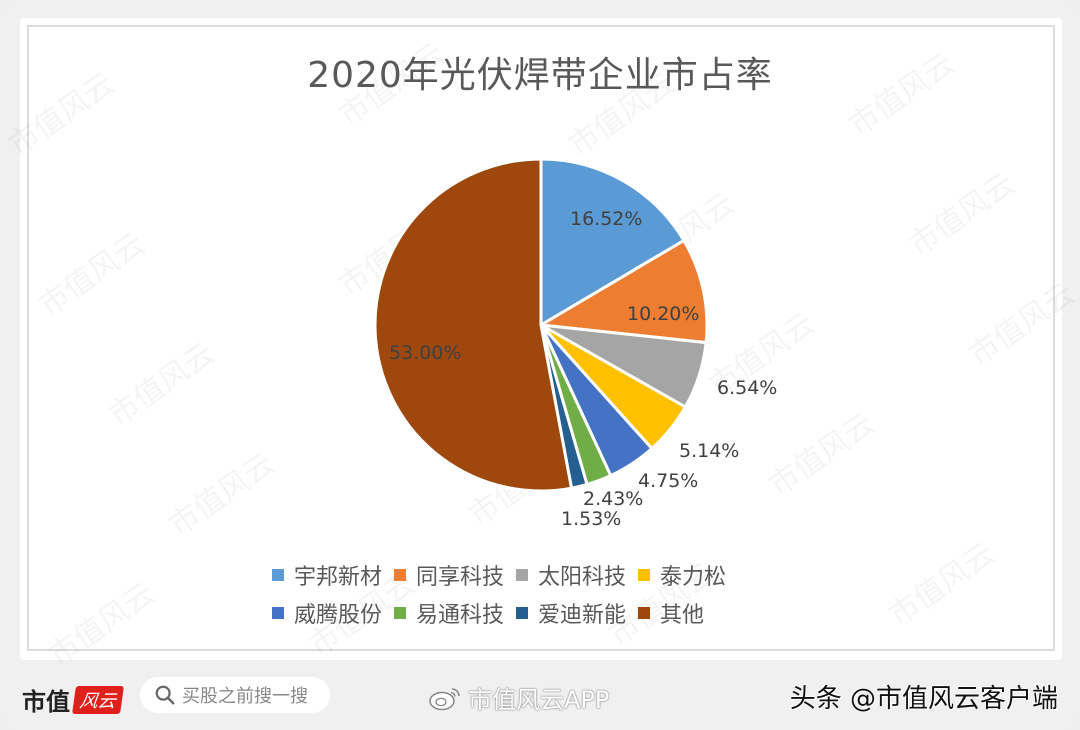 The height and width of the screenshot is (730, 1080). What do you see at coordinates (682, 615) in the screenshot?
I see `legend-label: 其他` at bounding box center [682, 615].